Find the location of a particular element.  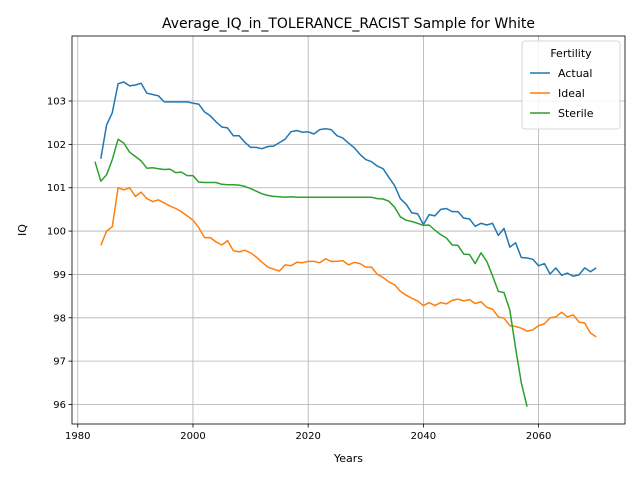

legend: Fertility Actual Ideal Sterile is located at coordinates (571, 85).